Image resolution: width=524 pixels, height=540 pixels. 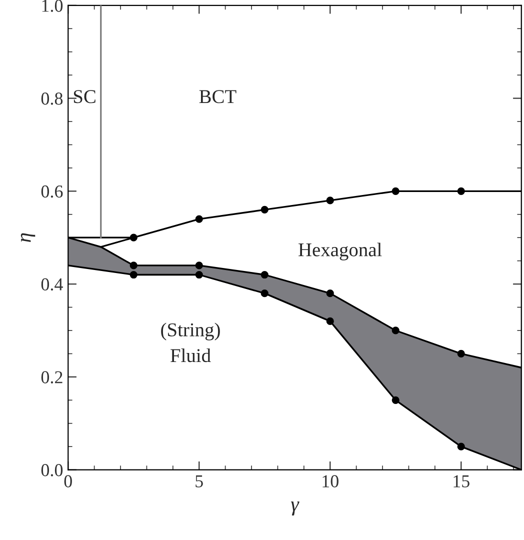 I want to click on y-tick-label: 0.4, so click(x=52, y=284).